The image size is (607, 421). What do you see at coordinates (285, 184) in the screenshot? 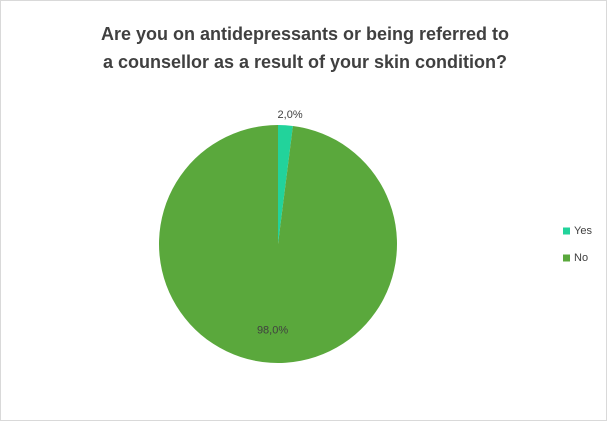
I see `pie-slice` at bounding box center [285, 184].